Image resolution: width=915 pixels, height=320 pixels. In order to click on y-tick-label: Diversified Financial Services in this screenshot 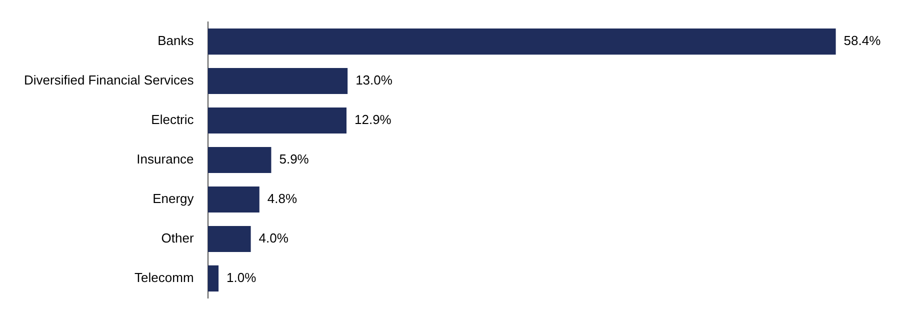, I will do `click(109, 80)`.